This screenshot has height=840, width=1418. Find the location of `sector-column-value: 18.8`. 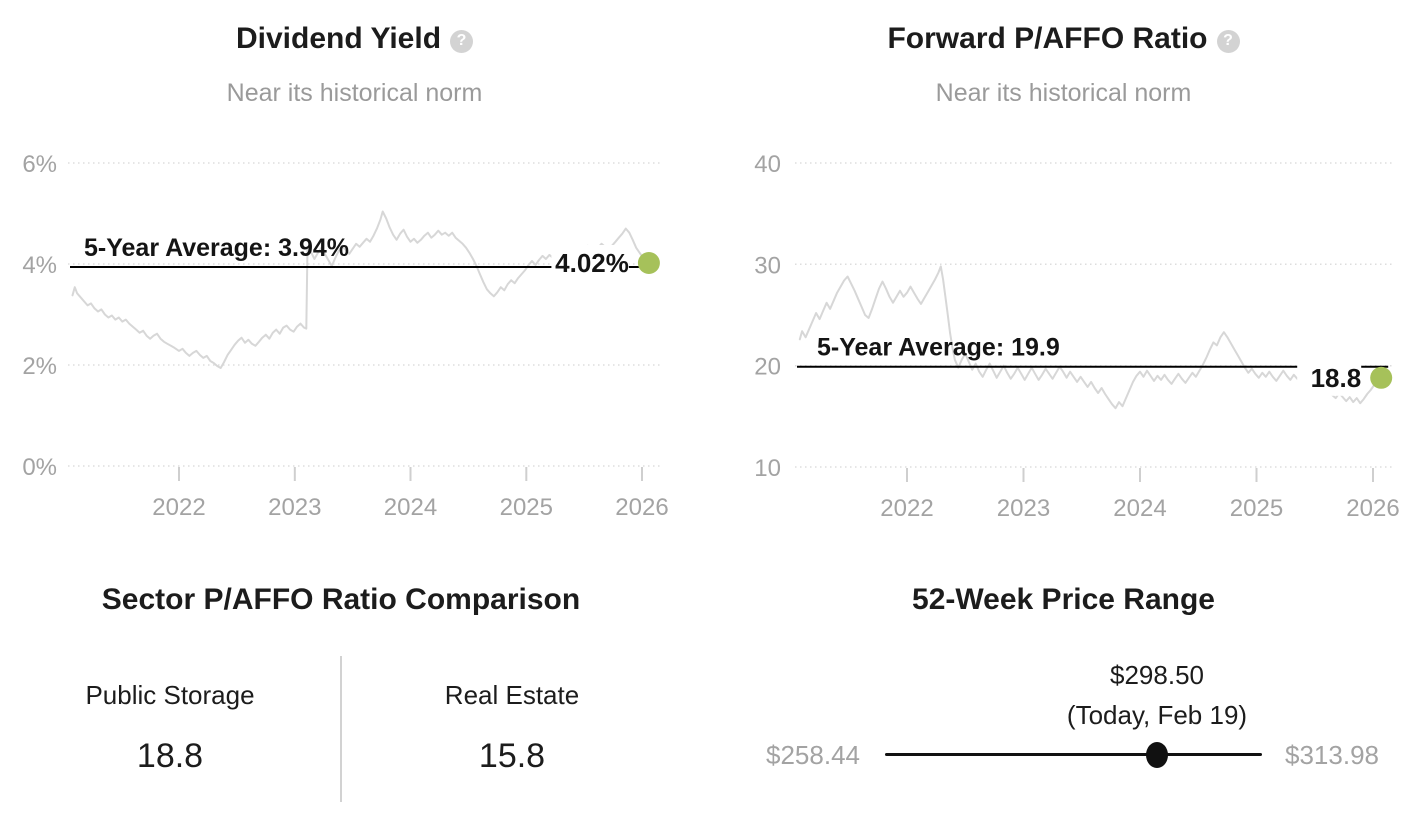

sector-column-value: 18.8 is located at coordinates (170, 756).